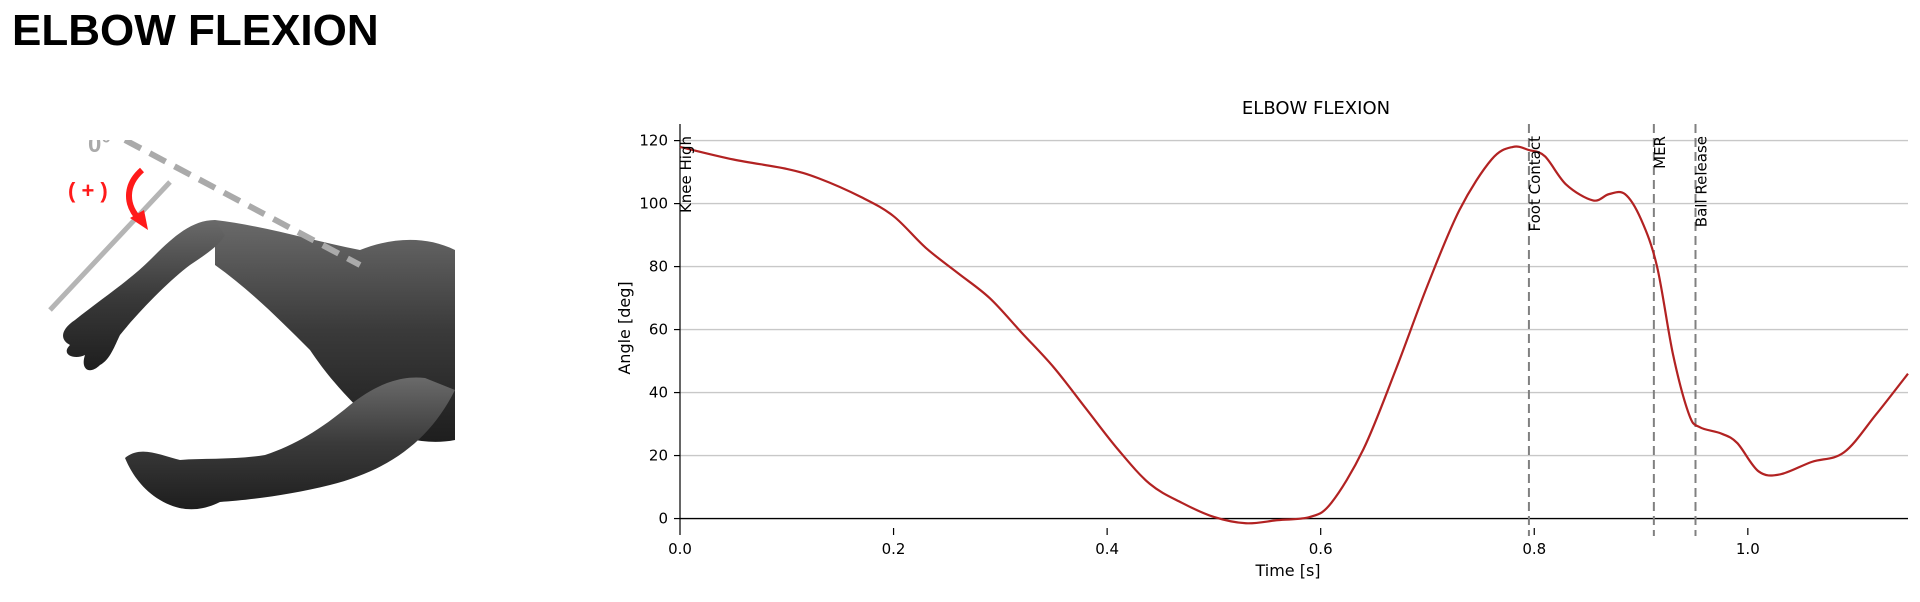 Image resolution: width=1920 pixels, height=602 pixels. What do you see at coordinates (1702, 181) in the screenshot?
I see `event-label: Ball Release` at bounding box center [1702, 181].